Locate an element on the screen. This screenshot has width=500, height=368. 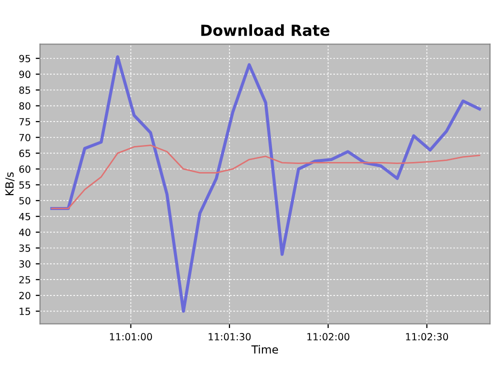
y-tick-label: 60 is located at coordinates (24, 169).